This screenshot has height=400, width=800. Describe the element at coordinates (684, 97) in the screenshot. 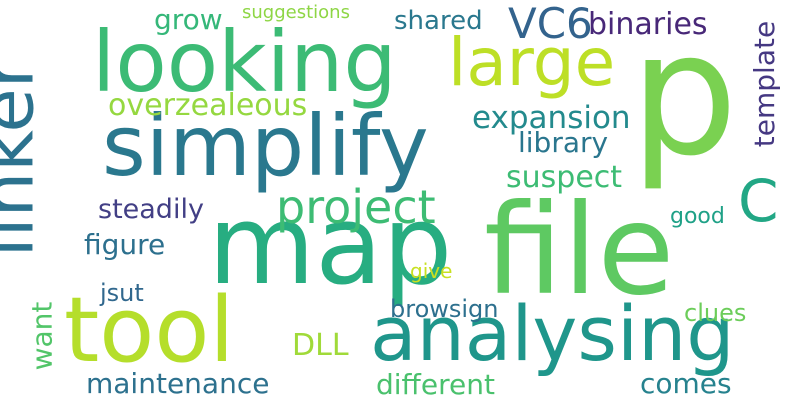

I see `word-p: p` at that location.